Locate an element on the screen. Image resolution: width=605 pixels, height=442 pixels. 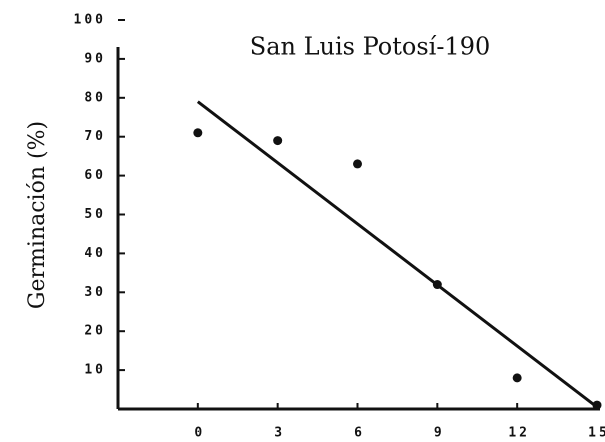
x-tick-label: 9 is located at coordinates (439, 433).